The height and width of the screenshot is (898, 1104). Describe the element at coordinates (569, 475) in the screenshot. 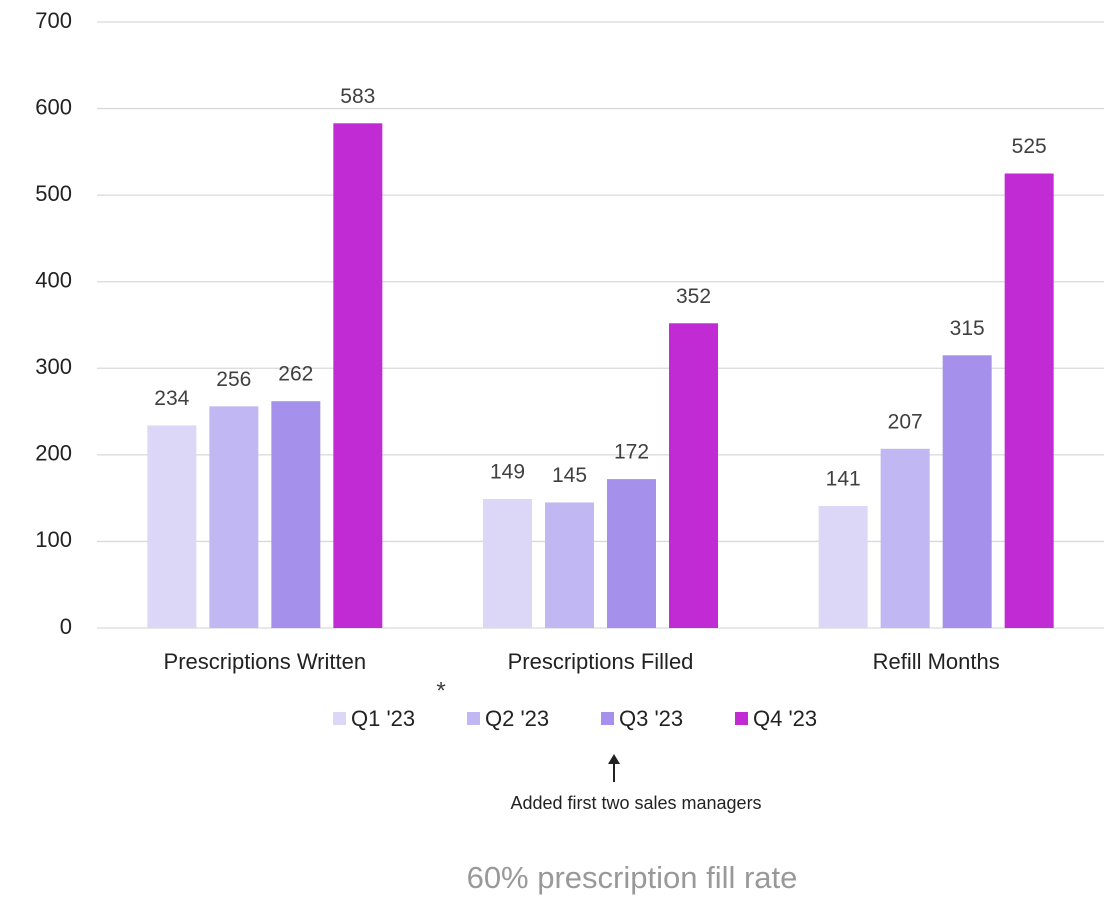

I see `data-label: 145` at that location.